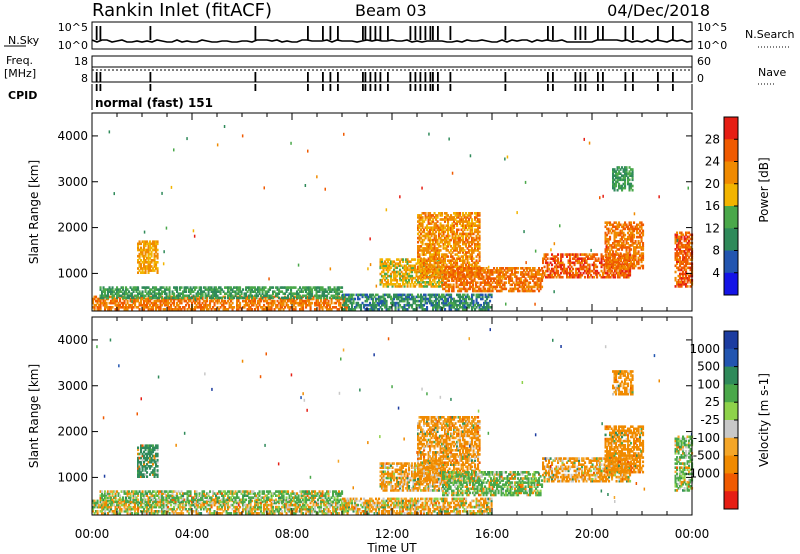  What do you see at coordinates (658, 10) in the screenshot?
I see `date-label: 04/Dec/2018` at bounding box center [658, 10].